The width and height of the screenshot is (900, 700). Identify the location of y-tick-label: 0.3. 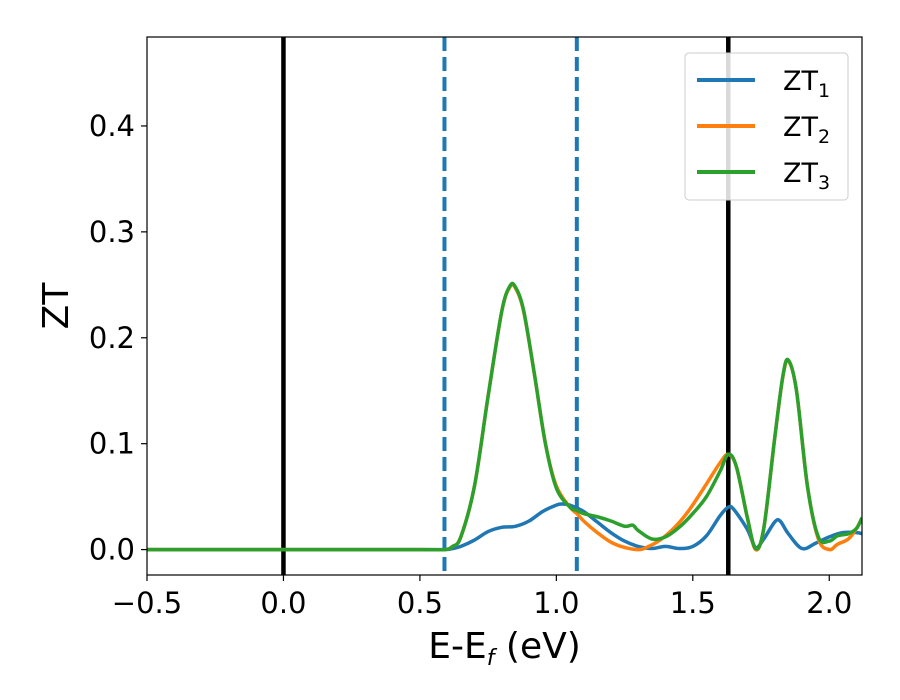
(112, 232).